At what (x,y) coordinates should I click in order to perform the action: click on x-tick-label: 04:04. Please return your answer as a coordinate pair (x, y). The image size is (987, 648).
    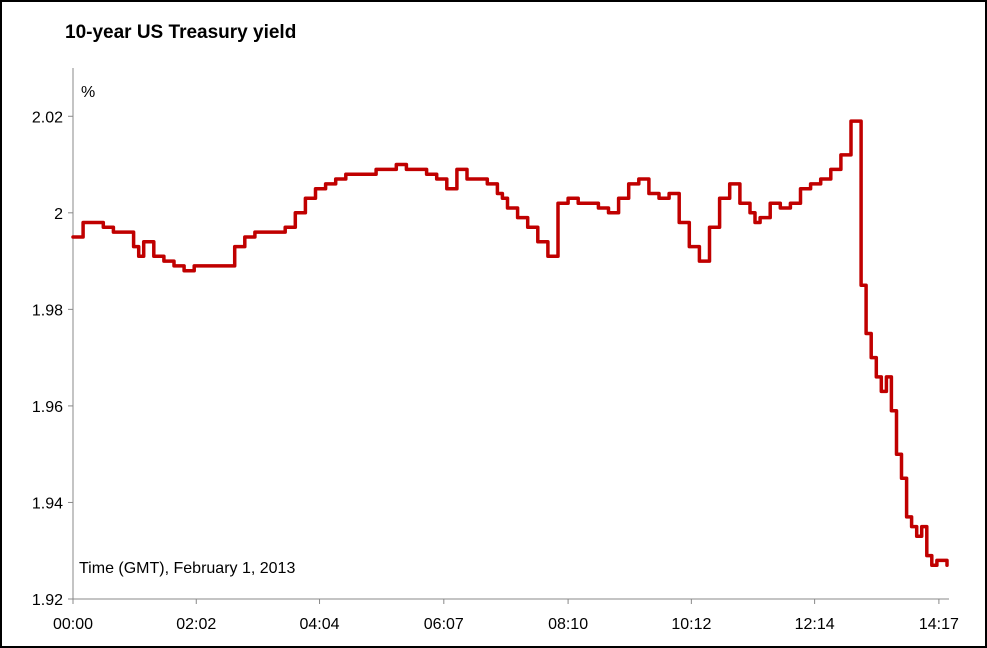
    Looking at the image, I should click on (320, 624).